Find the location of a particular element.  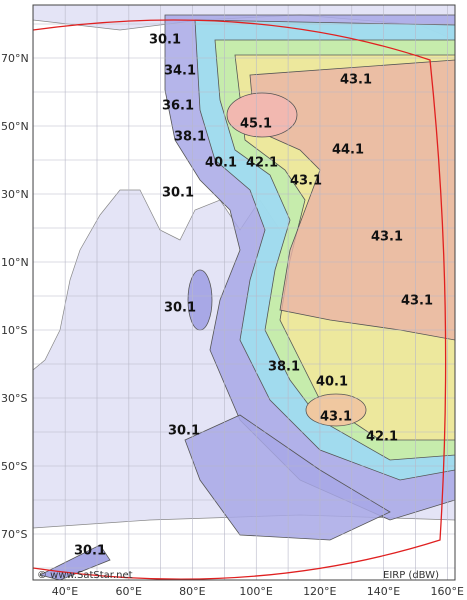

latitude-label: 70°N is located at coordinates (15, 58).